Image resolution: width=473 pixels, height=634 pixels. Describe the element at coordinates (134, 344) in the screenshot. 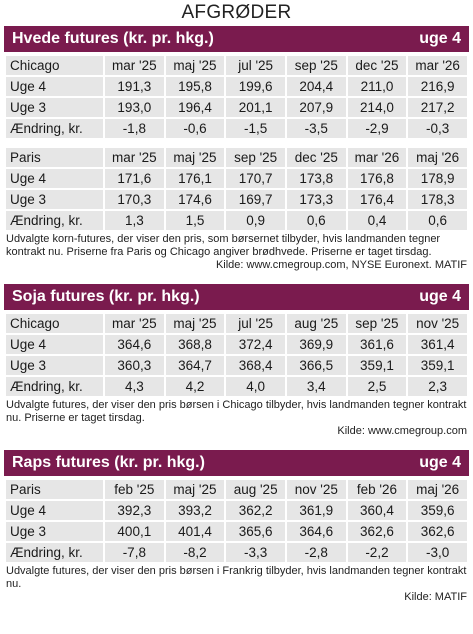

I see `table-cell: 364,6` at that location.